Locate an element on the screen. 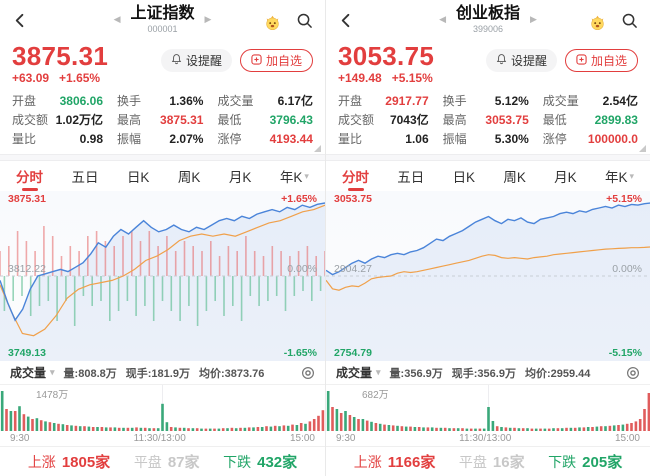  chart-min-pct: -1.65% is located at coordinates (300, 353).